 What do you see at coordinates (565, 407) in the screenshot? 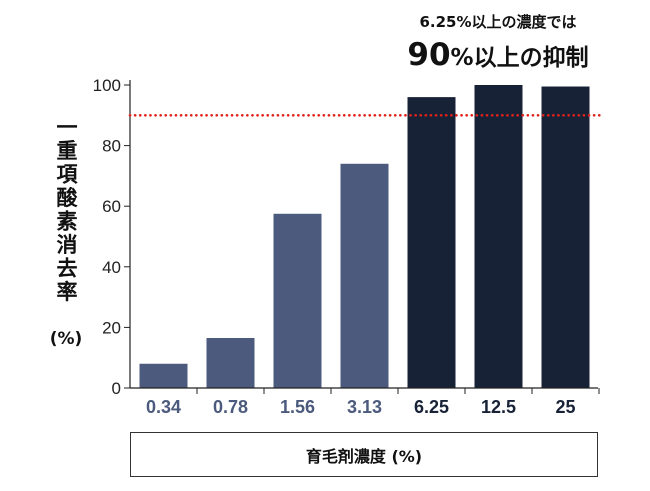
I see `x-tick-label: 25` at bounding box center [565, 407].